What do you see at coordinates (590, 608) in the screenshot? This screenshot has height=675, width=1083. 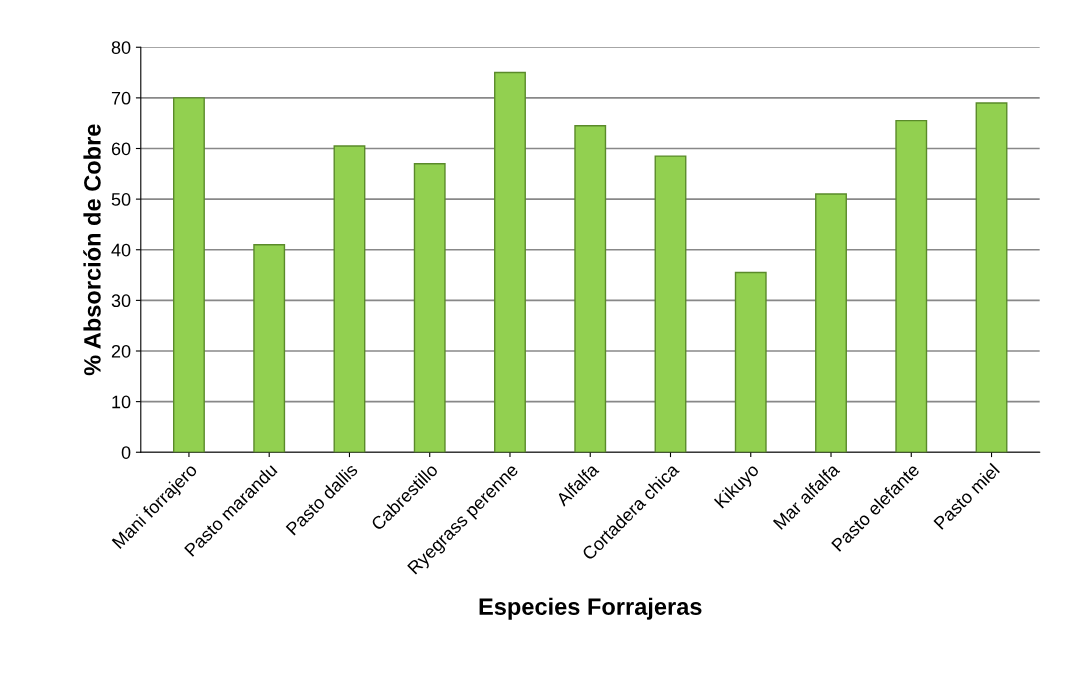 I see `x-axis-title: Especies Forrajeras` at bounding box center [590, 608].